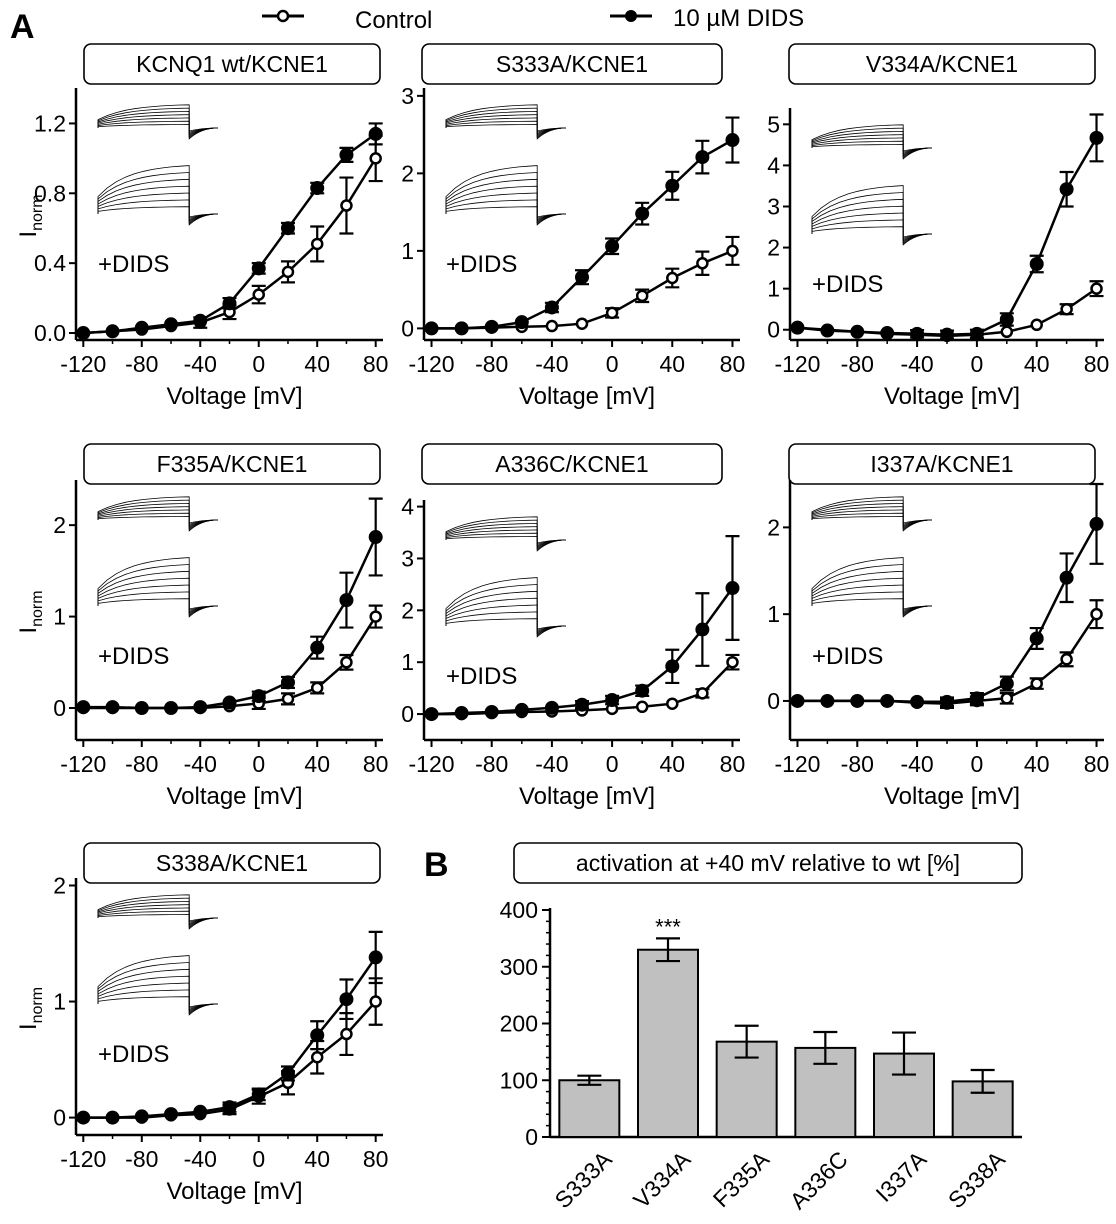  Describe the element at coordinates (738, 18) in the screenshot. I see `legend-dids-label: 10 µM DIDS` at that location.